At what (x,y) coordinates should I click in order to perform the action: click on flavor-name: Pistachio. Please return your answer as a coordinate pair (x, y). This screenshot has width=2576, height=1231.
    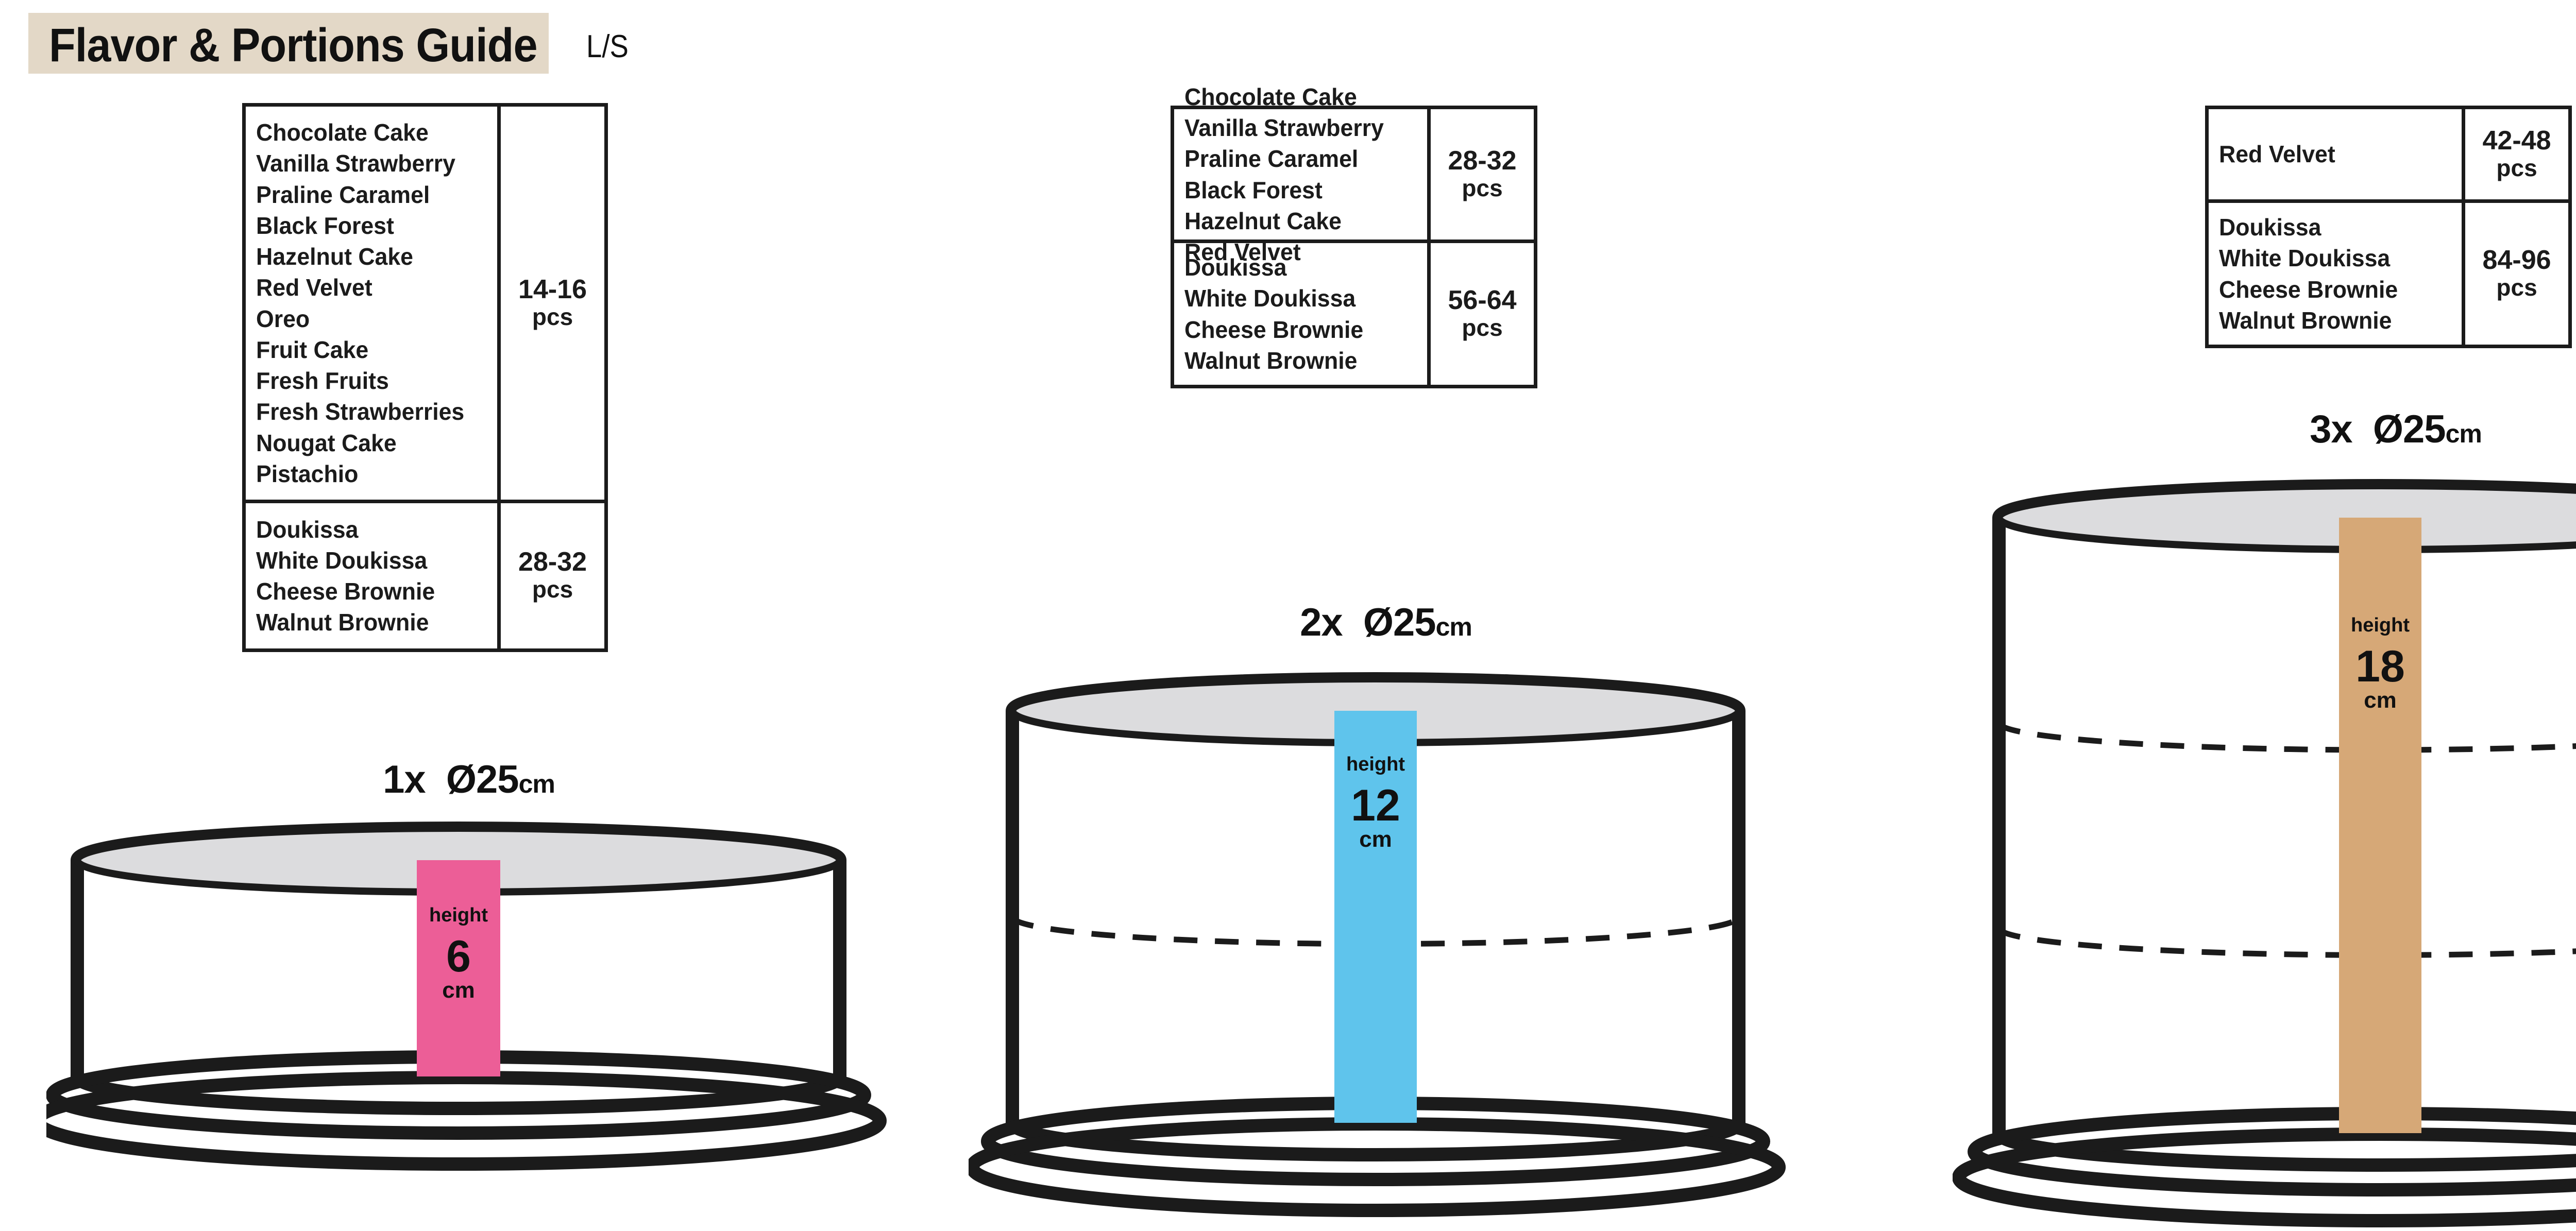
    Looking at the image, I should click on (307, 473).